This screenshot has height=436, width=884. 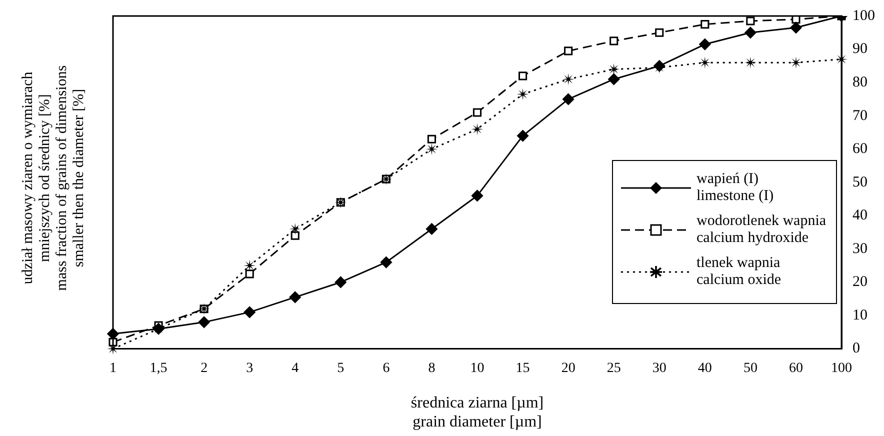 What do you see at coordinates (860, 216) in the screenshot?
I see `y-tick-label: 40` at bounding box center [860, 216].